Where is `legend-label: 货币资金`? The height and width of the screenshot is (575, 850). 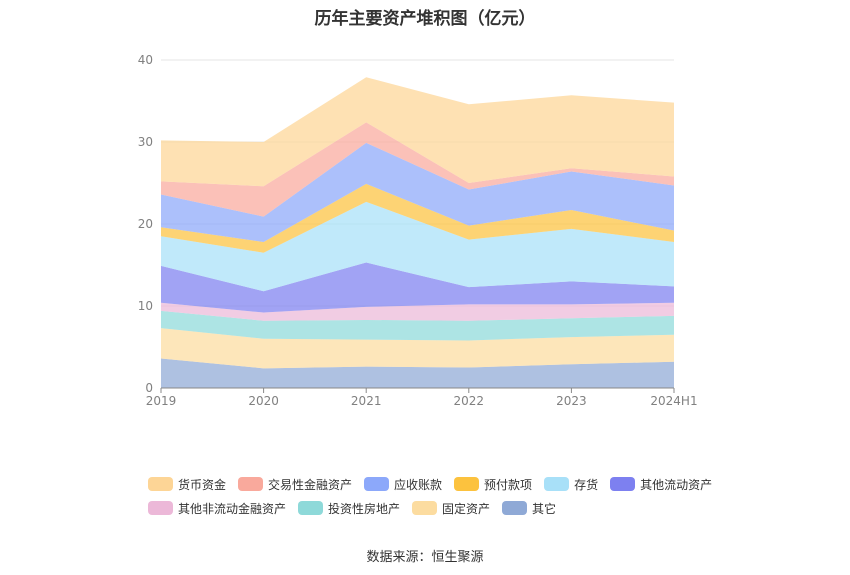 legend-label: 货币资金 is located at coordinates (202, 484).